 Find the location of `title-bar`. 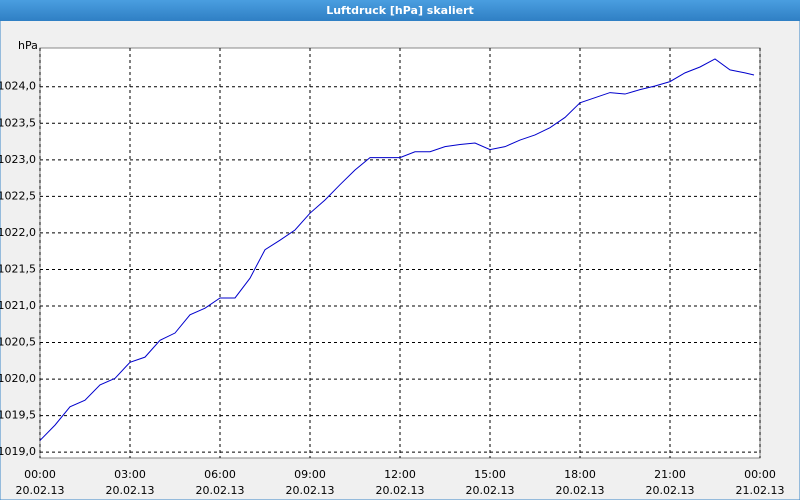

title-bar is located at coordinates (400, 10).